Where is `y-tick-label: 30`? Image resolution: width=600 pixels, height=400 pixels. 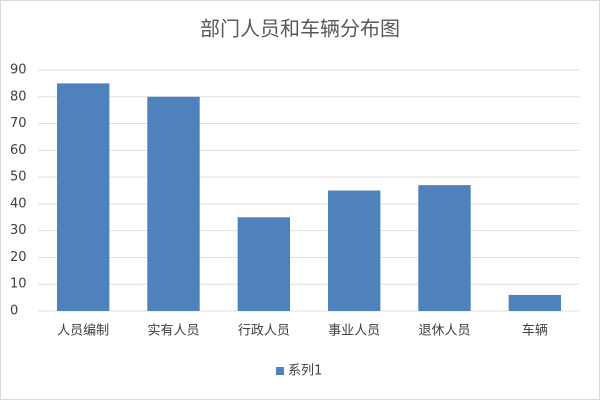 y-tick-label: 30 is located at coordinates (18, 230).